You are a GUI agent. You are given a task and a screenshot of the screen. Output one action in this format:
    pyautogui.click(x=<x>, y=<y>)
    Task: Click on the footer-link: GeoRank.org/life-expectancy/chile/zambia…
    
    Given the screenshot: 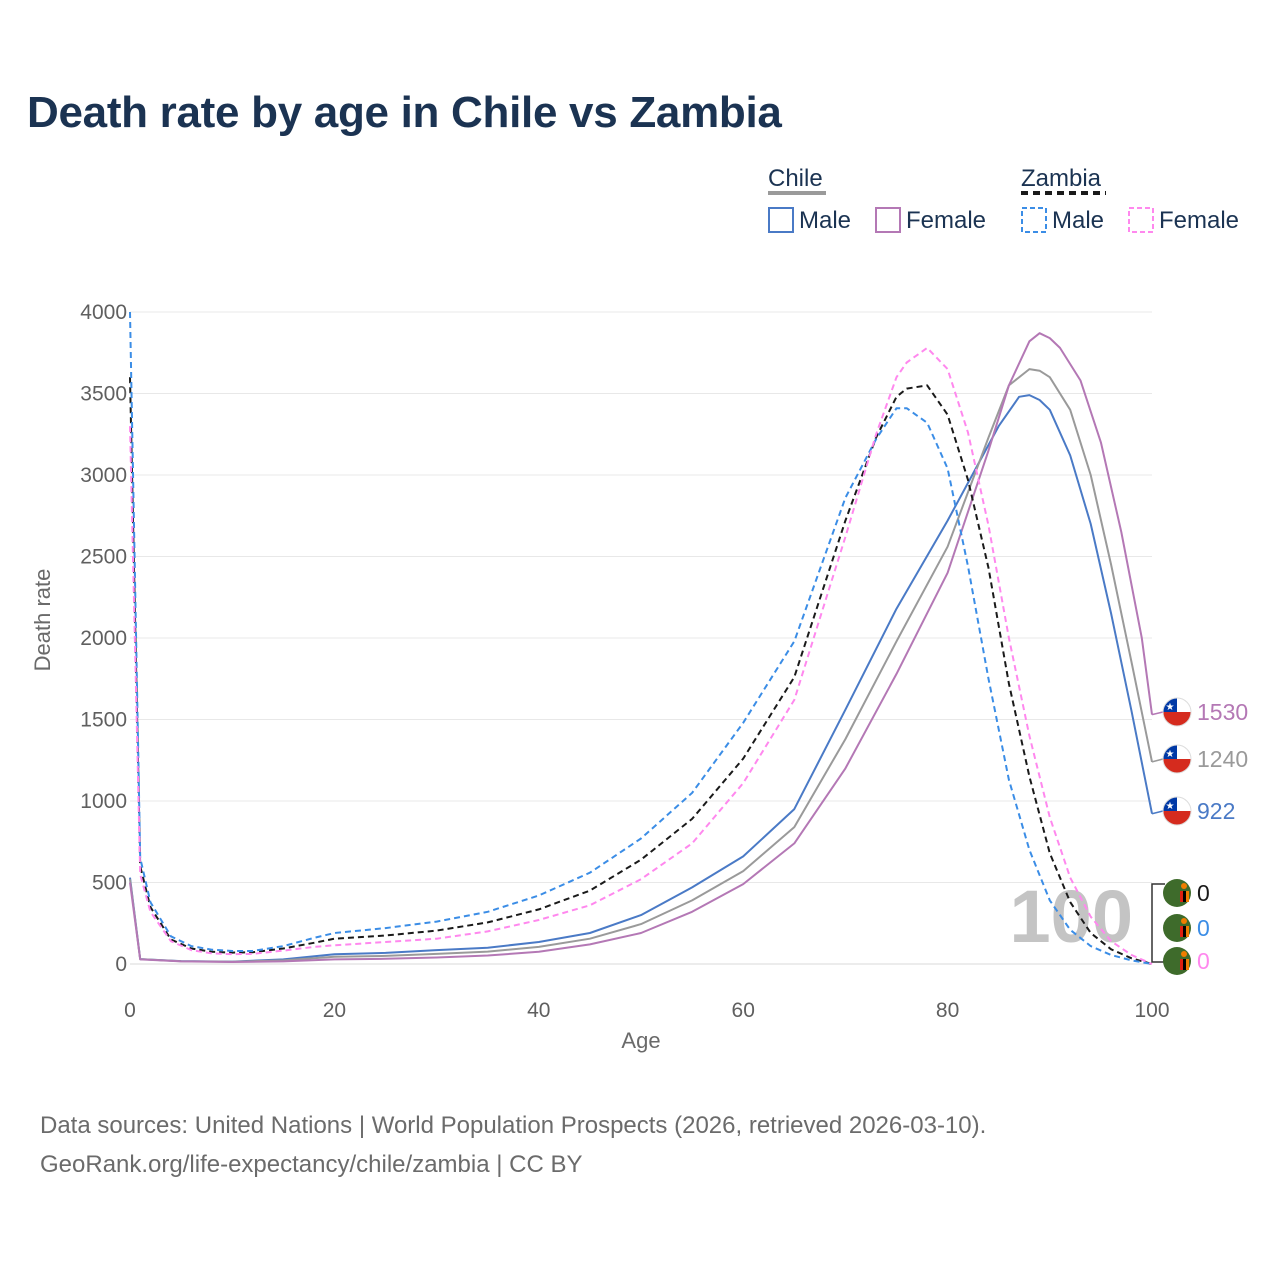 What is the action you would take?
    pyautogui.click(x=311, y=1164)
    